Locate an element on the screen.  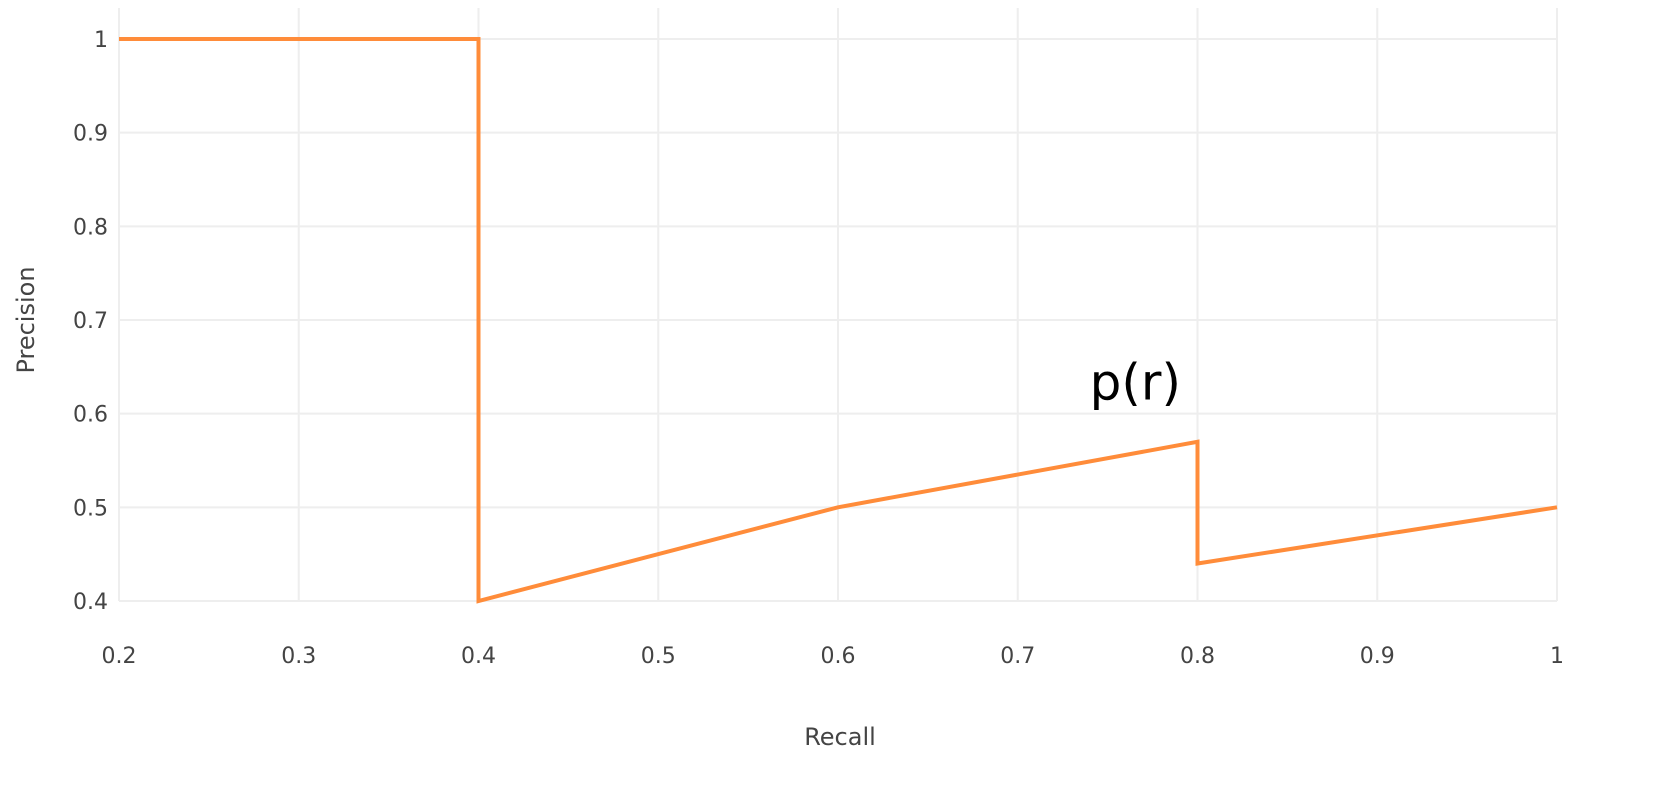
x-axis-title: Recall is located at coordinates (840, 737).